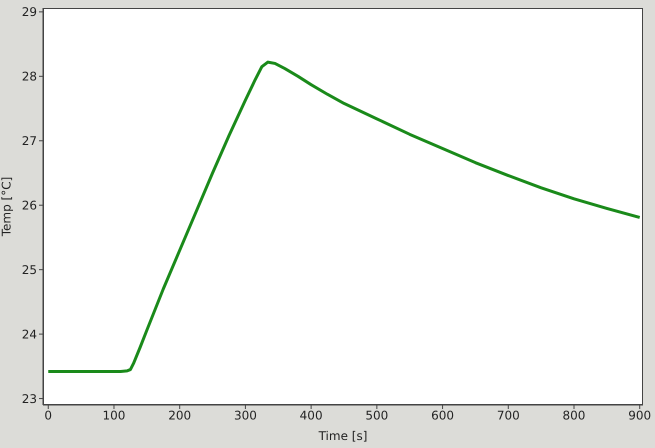 The width and height of the screenshot is (655, 448). What do you see at coordinates (29, 77) in the screenshot?
I see `y-tick-label: 28` at bounding box center [29, 77].